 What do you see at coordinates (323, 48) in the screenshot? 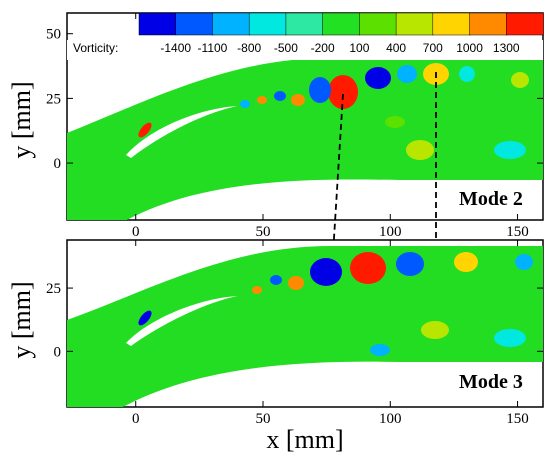
I see `colorbar-tick-label: -200` at bounding box center [323, 48].